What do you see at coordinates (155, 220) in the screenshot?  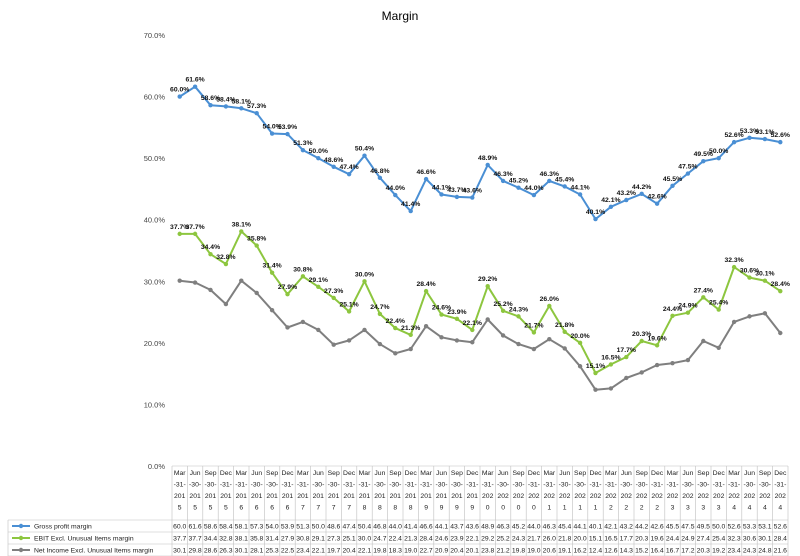 I see `y-tick-label: 40.0%` at bounding box center [155, 220].